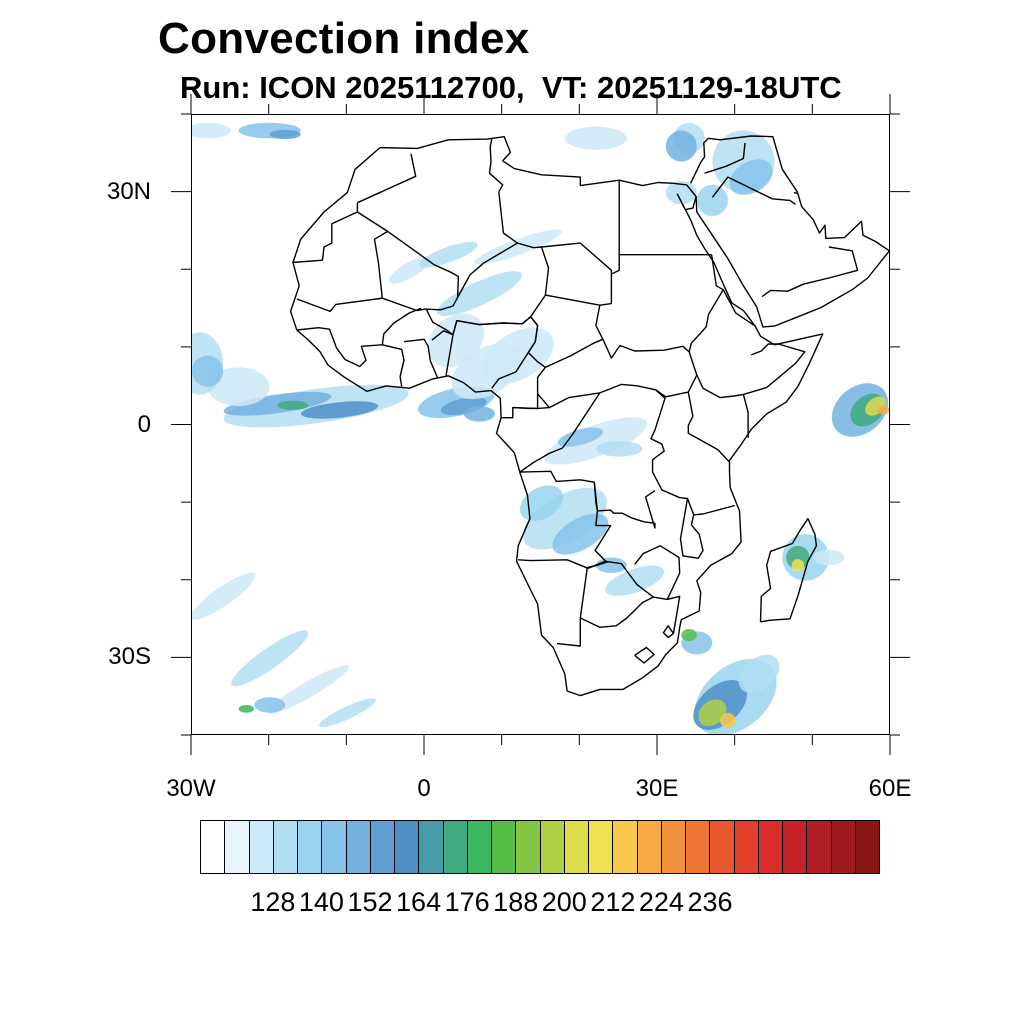 The image size is (1024, 1024). Describe the element at coordinates (617, 374) in the screenshot. I see `border-car-ssudan` at that location.